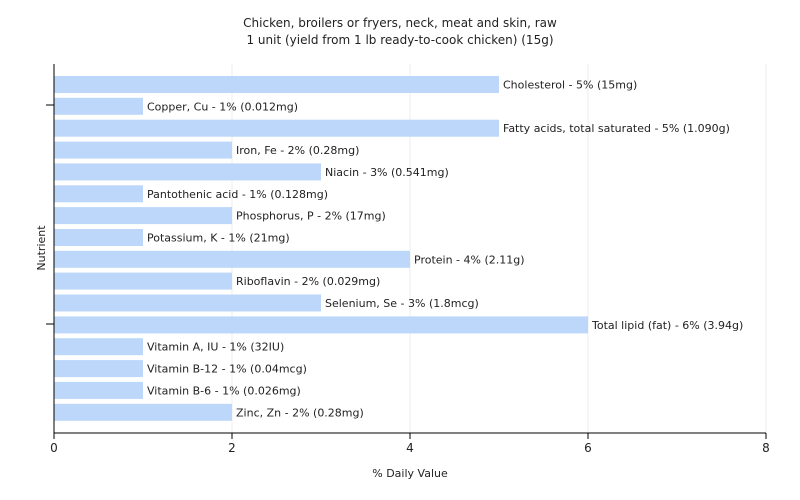 Image resolution: width=800 pixels, height=500 pixels. I want to click on bar-label-13: Vitamin B-12 - 1% (0.04mcg), so click(227, 369).